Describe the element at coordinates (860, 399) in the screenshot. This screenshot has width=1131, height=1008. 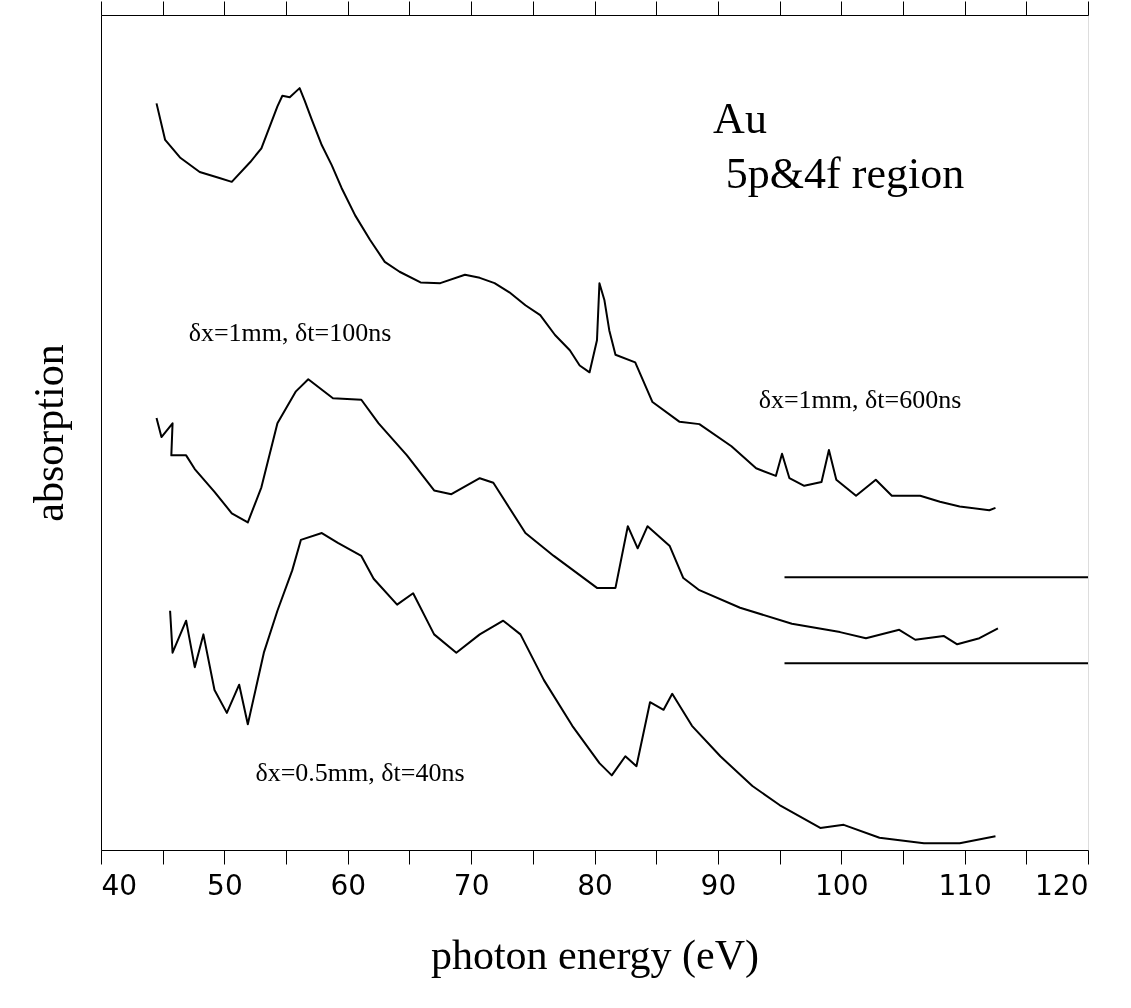
I see `series-label: δx=1mm, δt=600ns` at that location.